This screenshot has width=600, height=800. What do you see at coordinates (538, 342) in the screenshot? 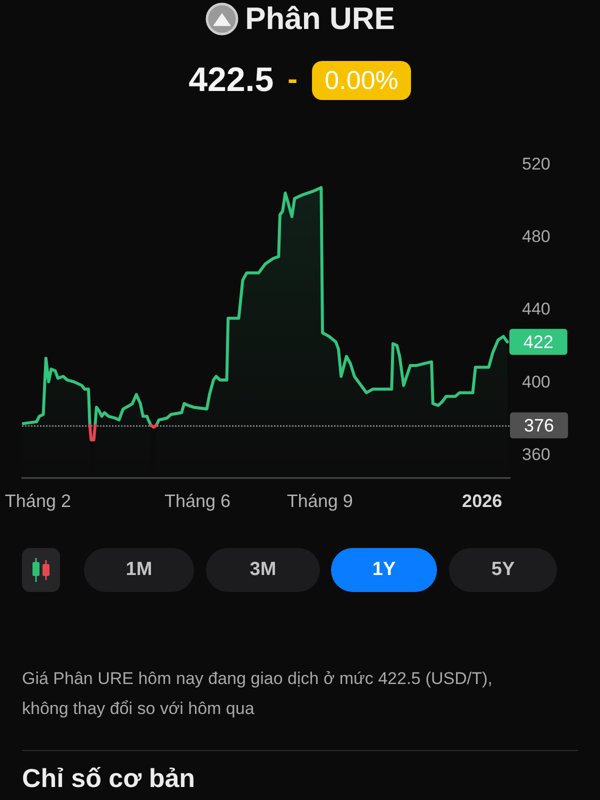
I see `data-label: 422` at bounding box center [538, 342].